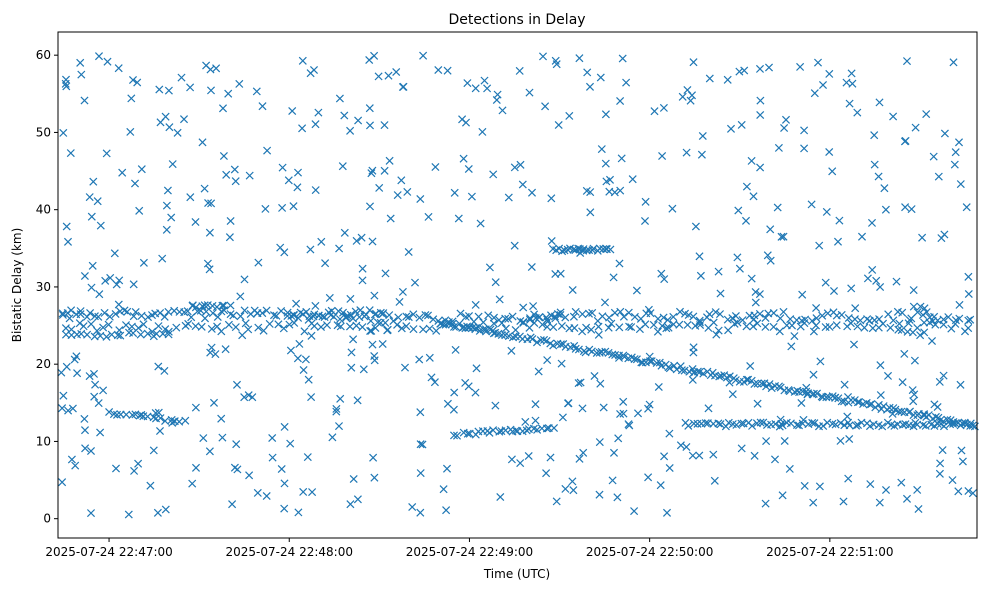 This screenshot has height=594, width=989. I want to click on x-tick-label-1: 2025-07-24 22:48:00, so click(289, 552).